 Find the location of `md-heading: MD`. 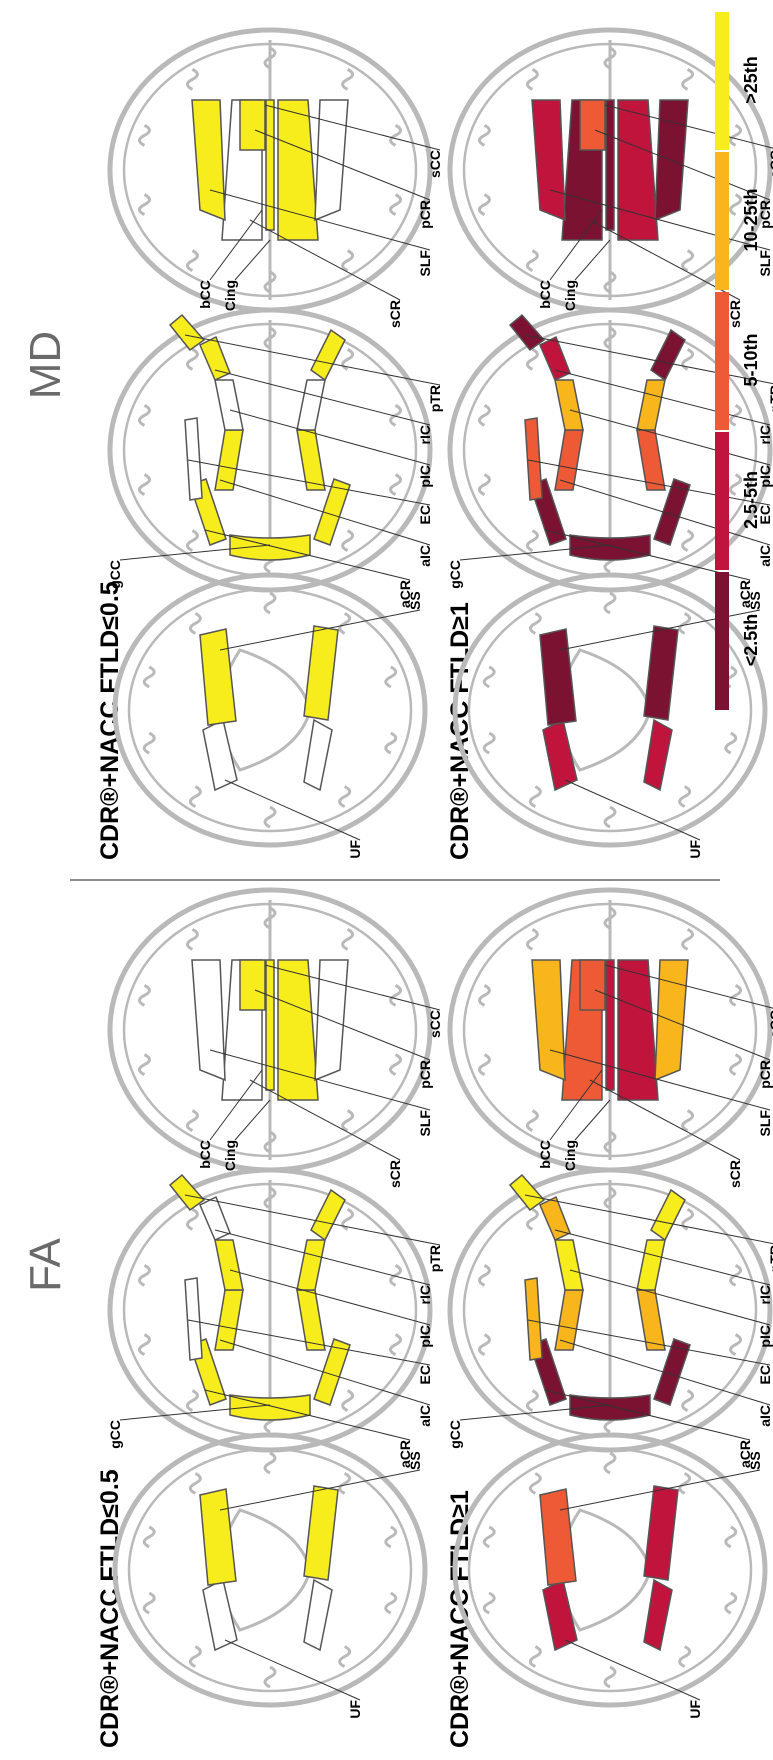

md-heading: MD is located at coordinates (45, 365).